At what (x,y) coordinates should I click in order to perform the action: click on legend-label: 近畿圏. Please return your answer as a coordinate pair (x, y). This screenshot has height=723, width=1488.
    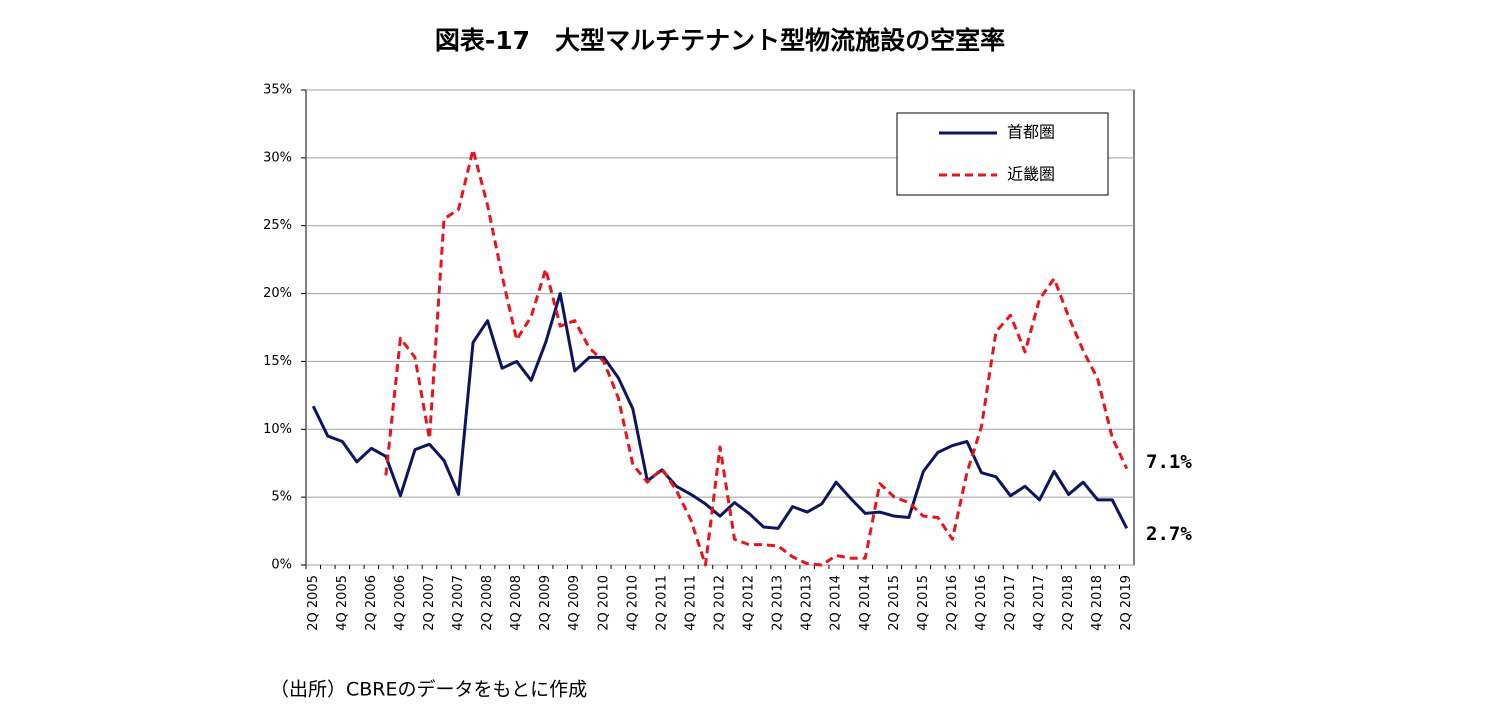
    Looking at the image, I should click on (1031, 174).